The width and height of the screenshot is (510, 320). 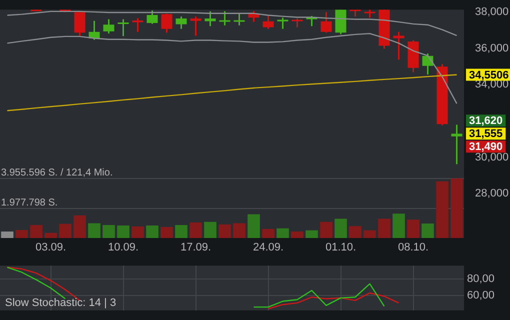 What do you see at coordinates (481, 296) in the screenshot?
I see `y-tick-label: 60,00` at bounding box center [481, 296].